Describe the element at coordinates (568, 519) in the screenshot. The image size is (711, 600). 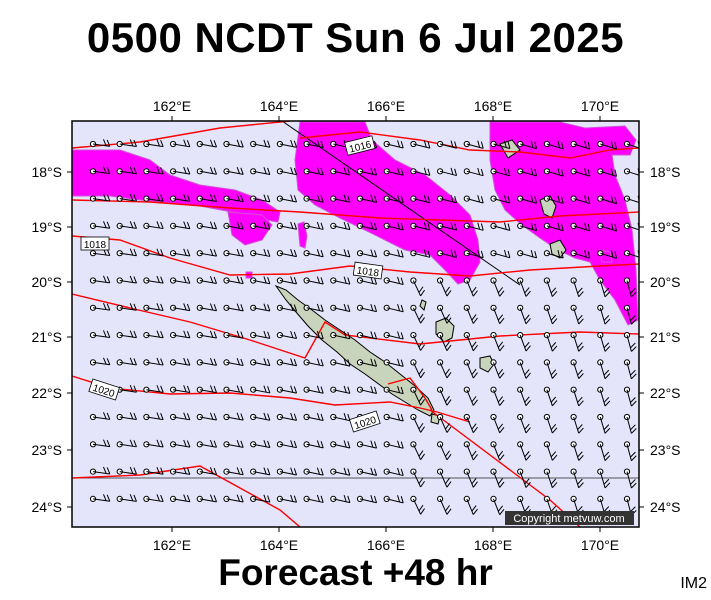
I see `copyright-text: Copyright metvuw.com` at that location.